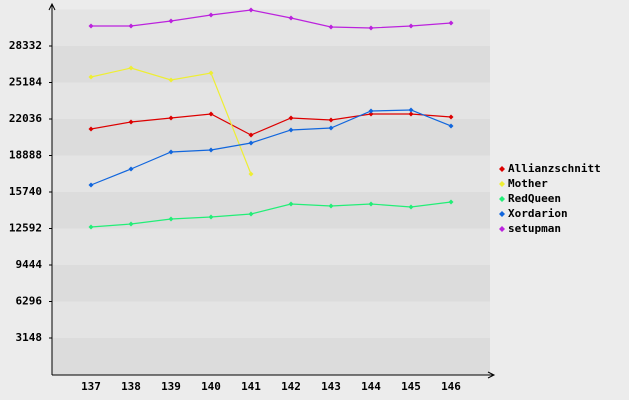  Describe the element at coordinates (52, 6) in the screenshot. I see `y-axis-arrow` at that location.